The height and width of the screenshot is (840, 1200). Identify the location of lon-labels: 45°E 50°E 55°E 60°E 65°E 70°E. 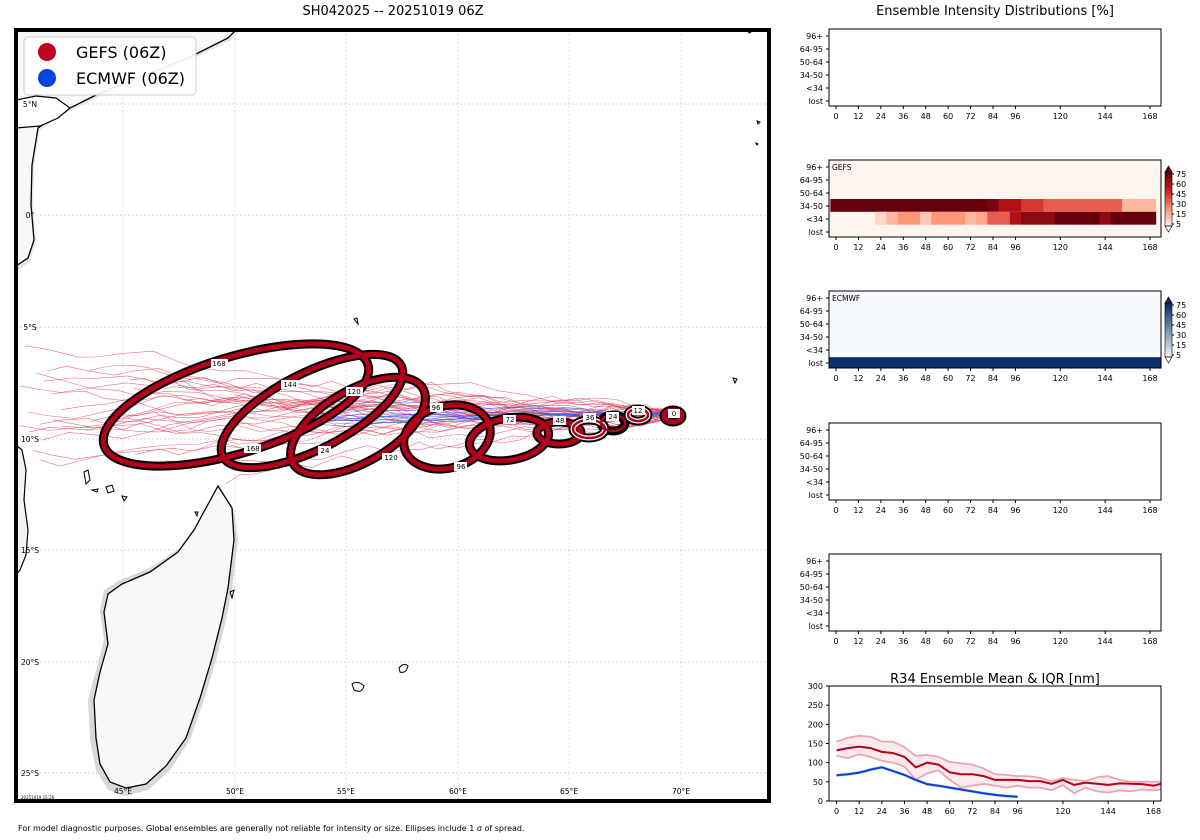
(402, 791).